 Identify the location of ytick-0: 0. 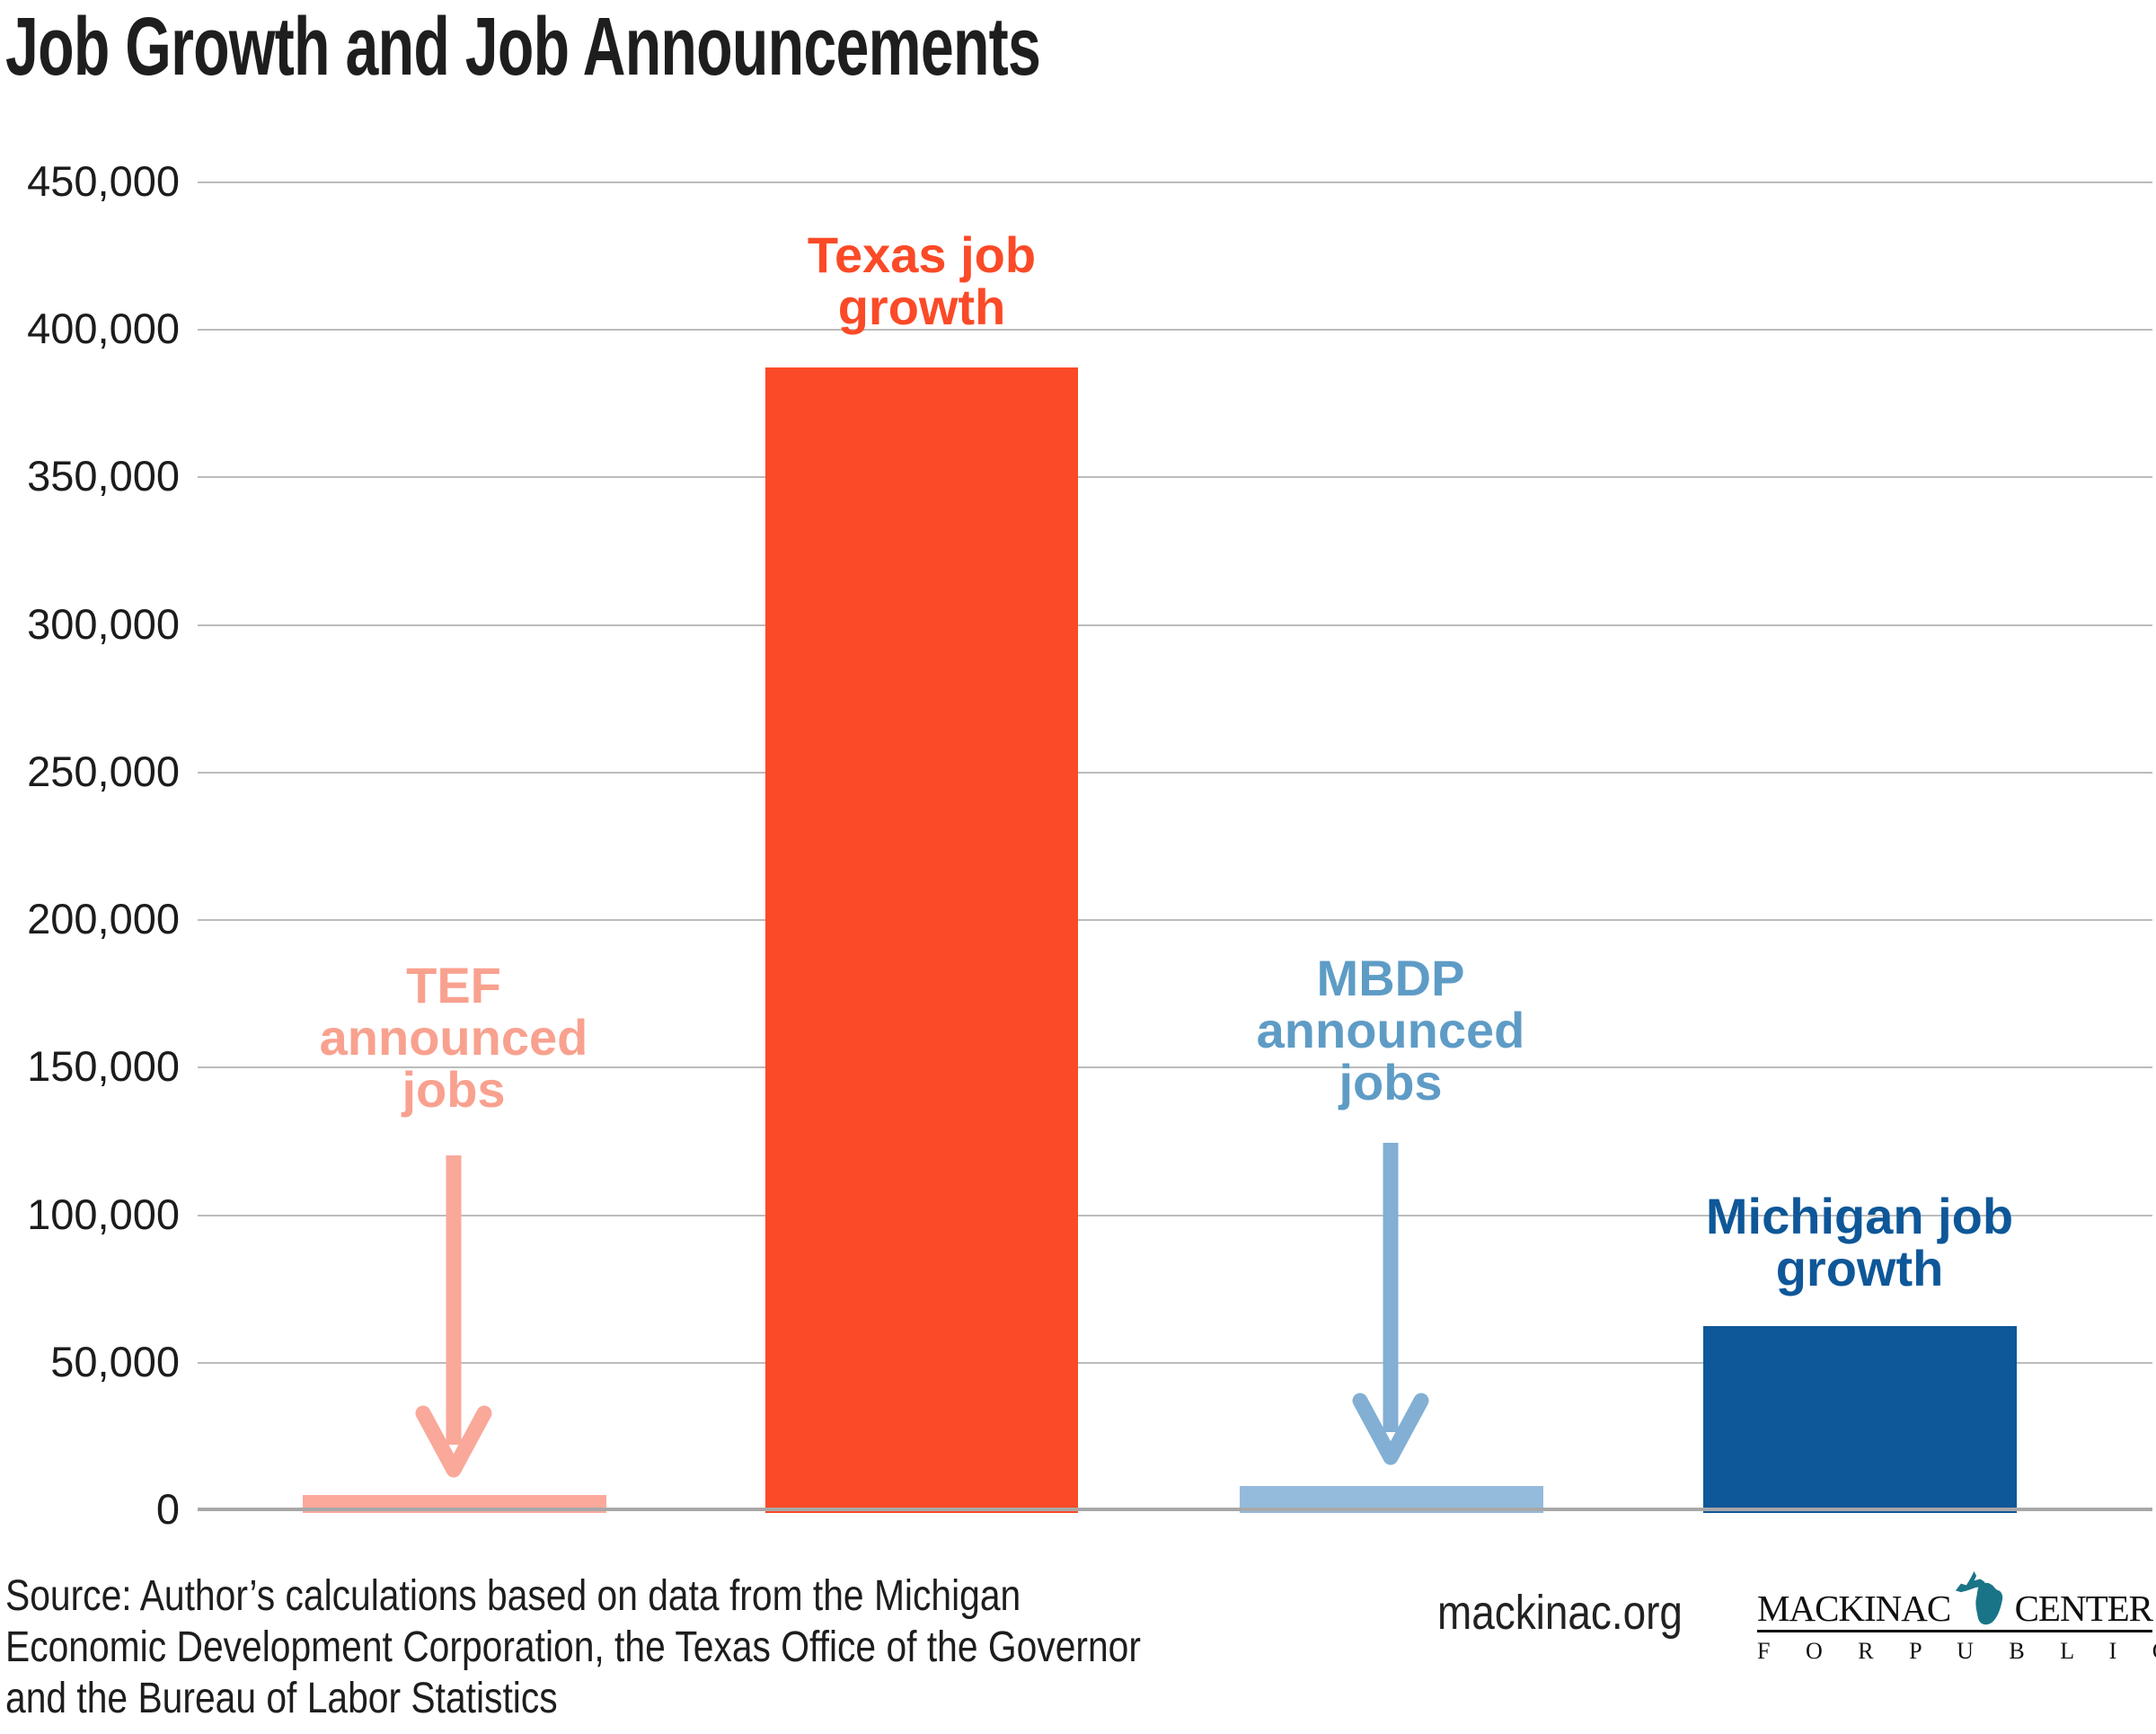
(168, 1509).